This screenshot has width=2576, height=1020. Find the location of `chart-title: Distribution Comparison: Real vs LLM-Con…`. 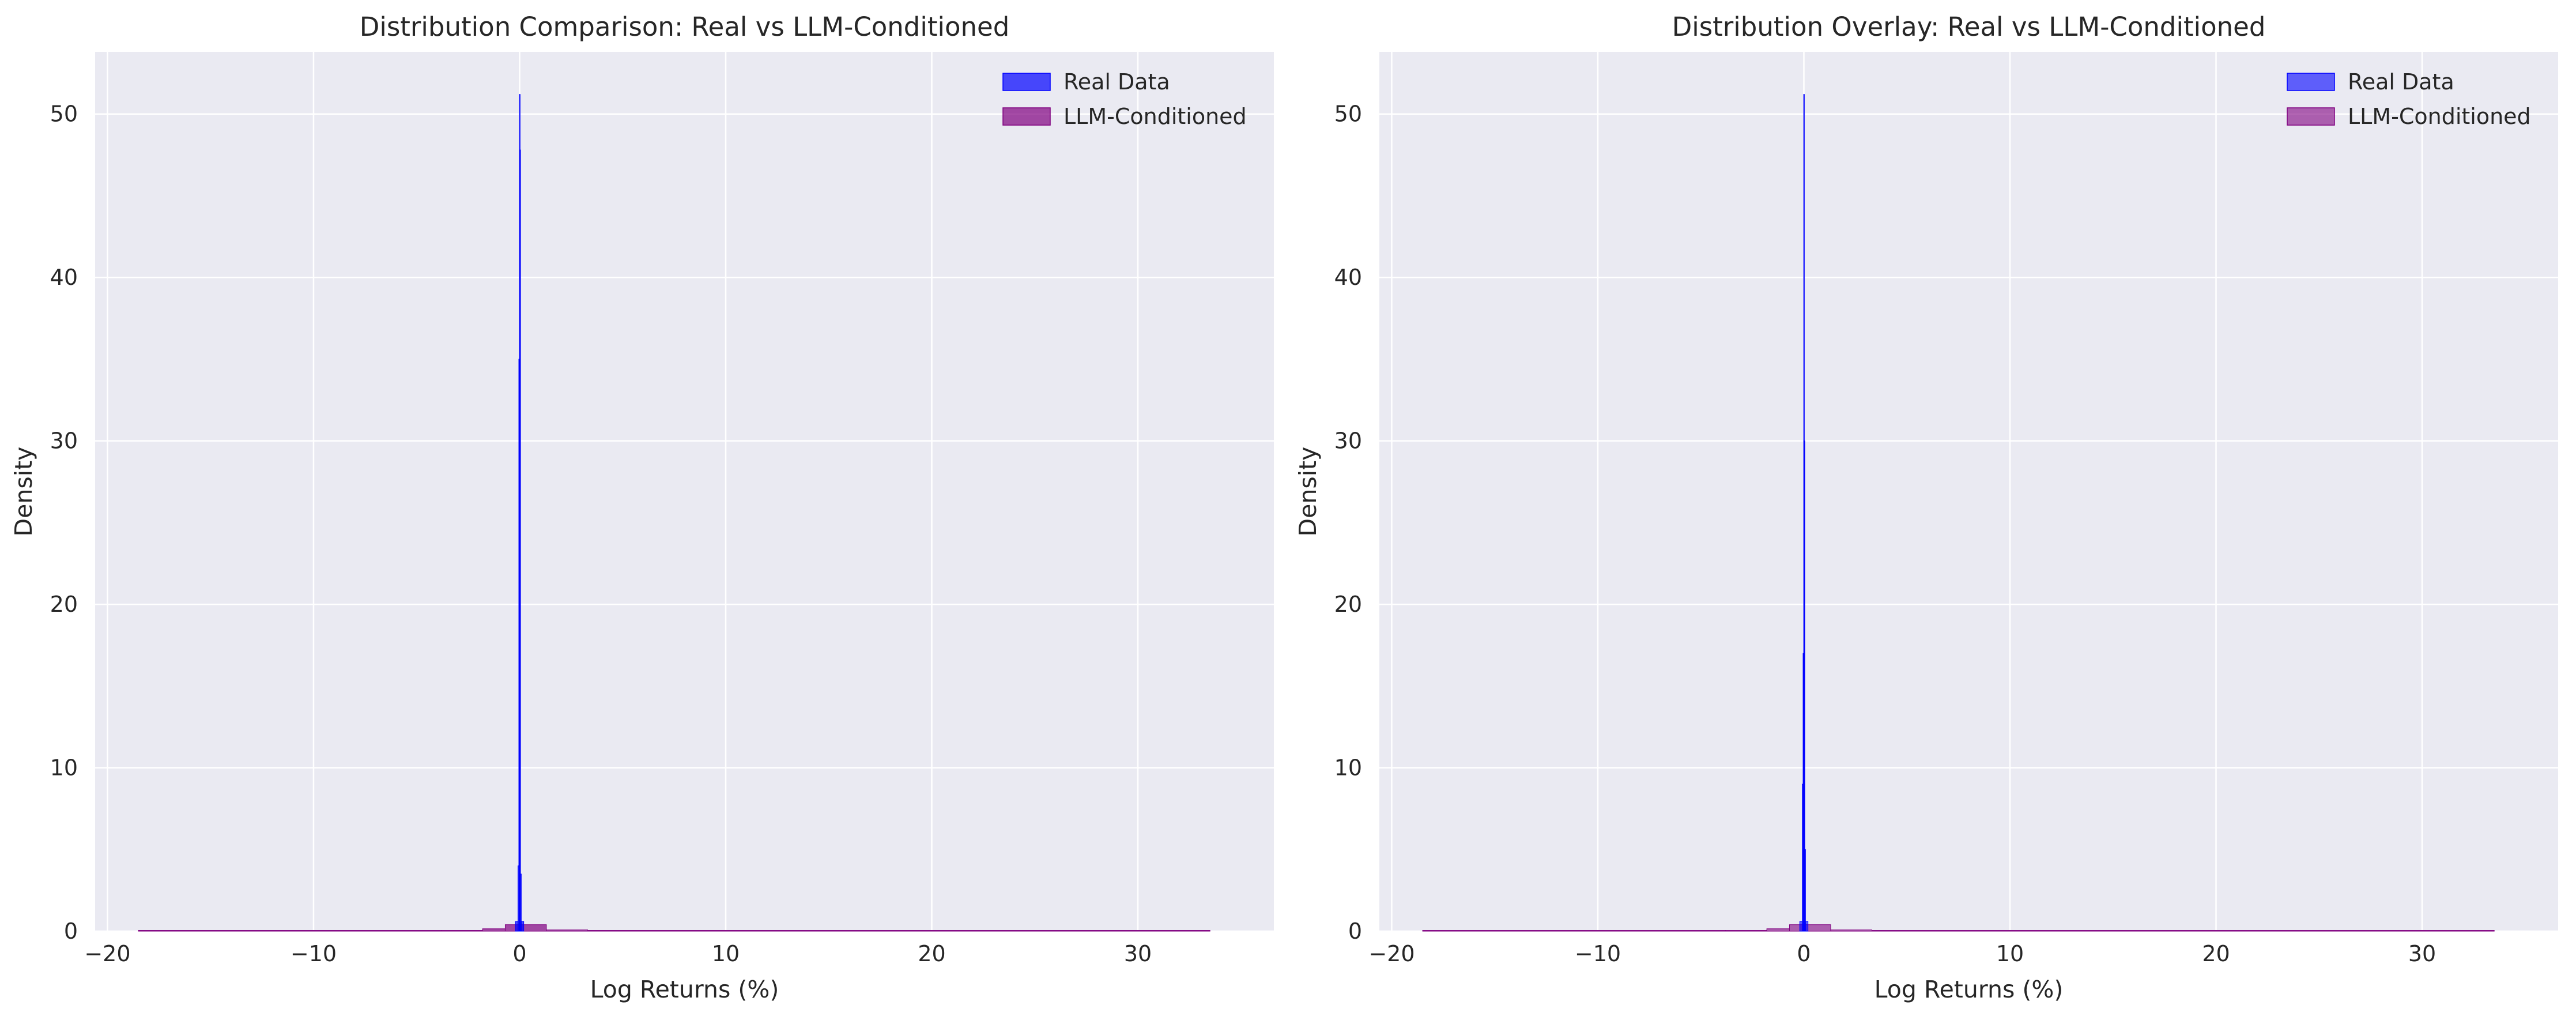

chart-title: Distribution Comparison: Real vs LLM-Con… is located at coordinates (685, 27).